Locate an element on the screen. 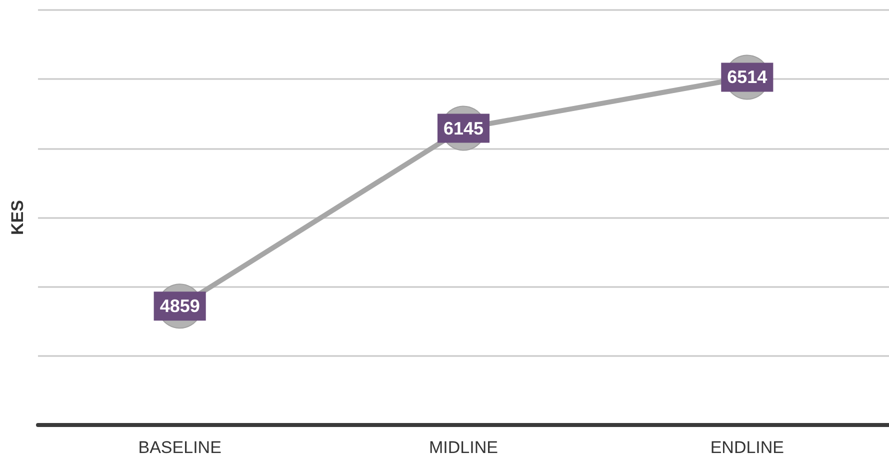 The image size is (889, 463). data-label: 6514 is located at coordinates (747, 77).